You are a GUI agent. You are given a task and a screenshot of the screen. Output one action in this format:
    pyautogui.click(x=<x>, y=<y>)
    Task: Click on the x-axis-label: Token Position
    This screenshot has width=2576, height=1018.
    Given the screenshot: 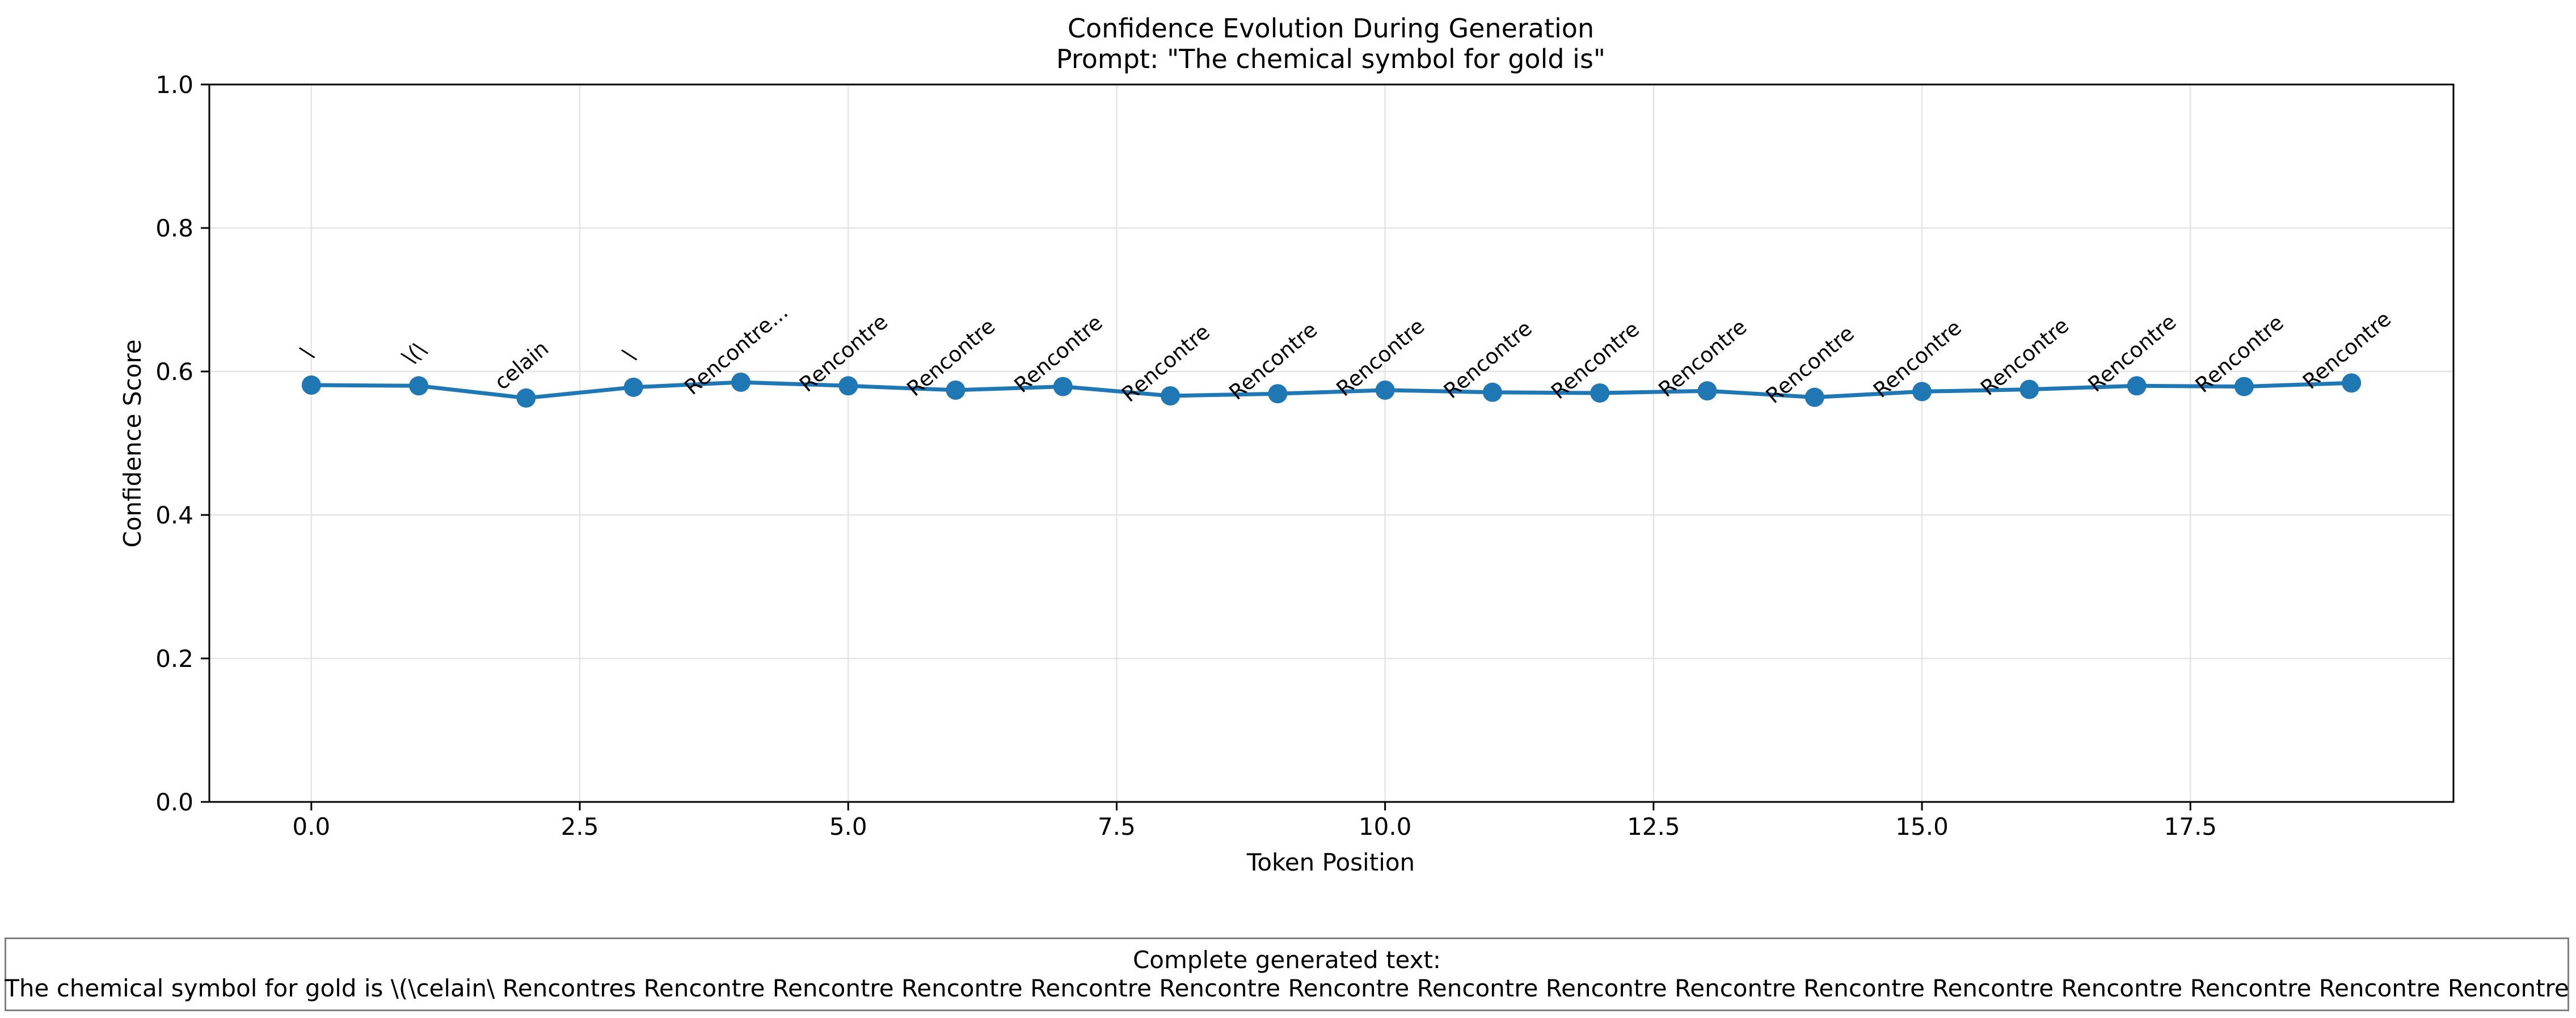 What is the action you would take?
    pyautogui.click(x=1330, y=862)
    